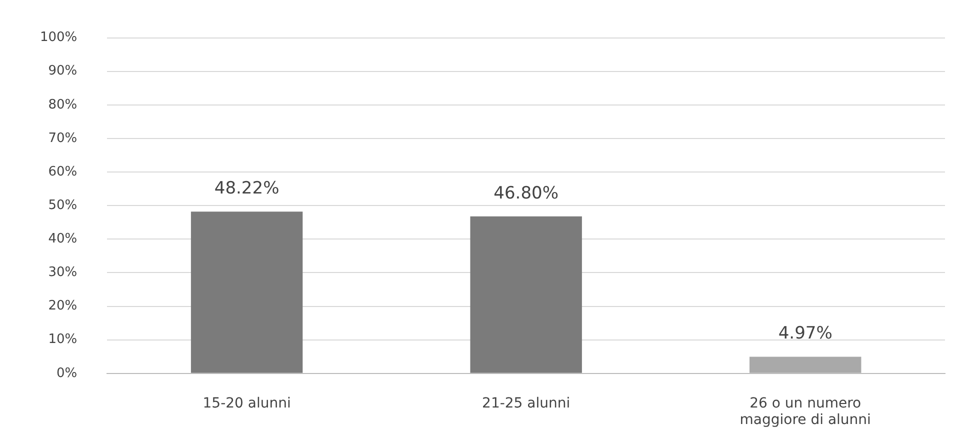  What do you see at coordinates (247, 188) in the screenshot?
I see `data-label: 48.22%` at bounding box center [247, 188].